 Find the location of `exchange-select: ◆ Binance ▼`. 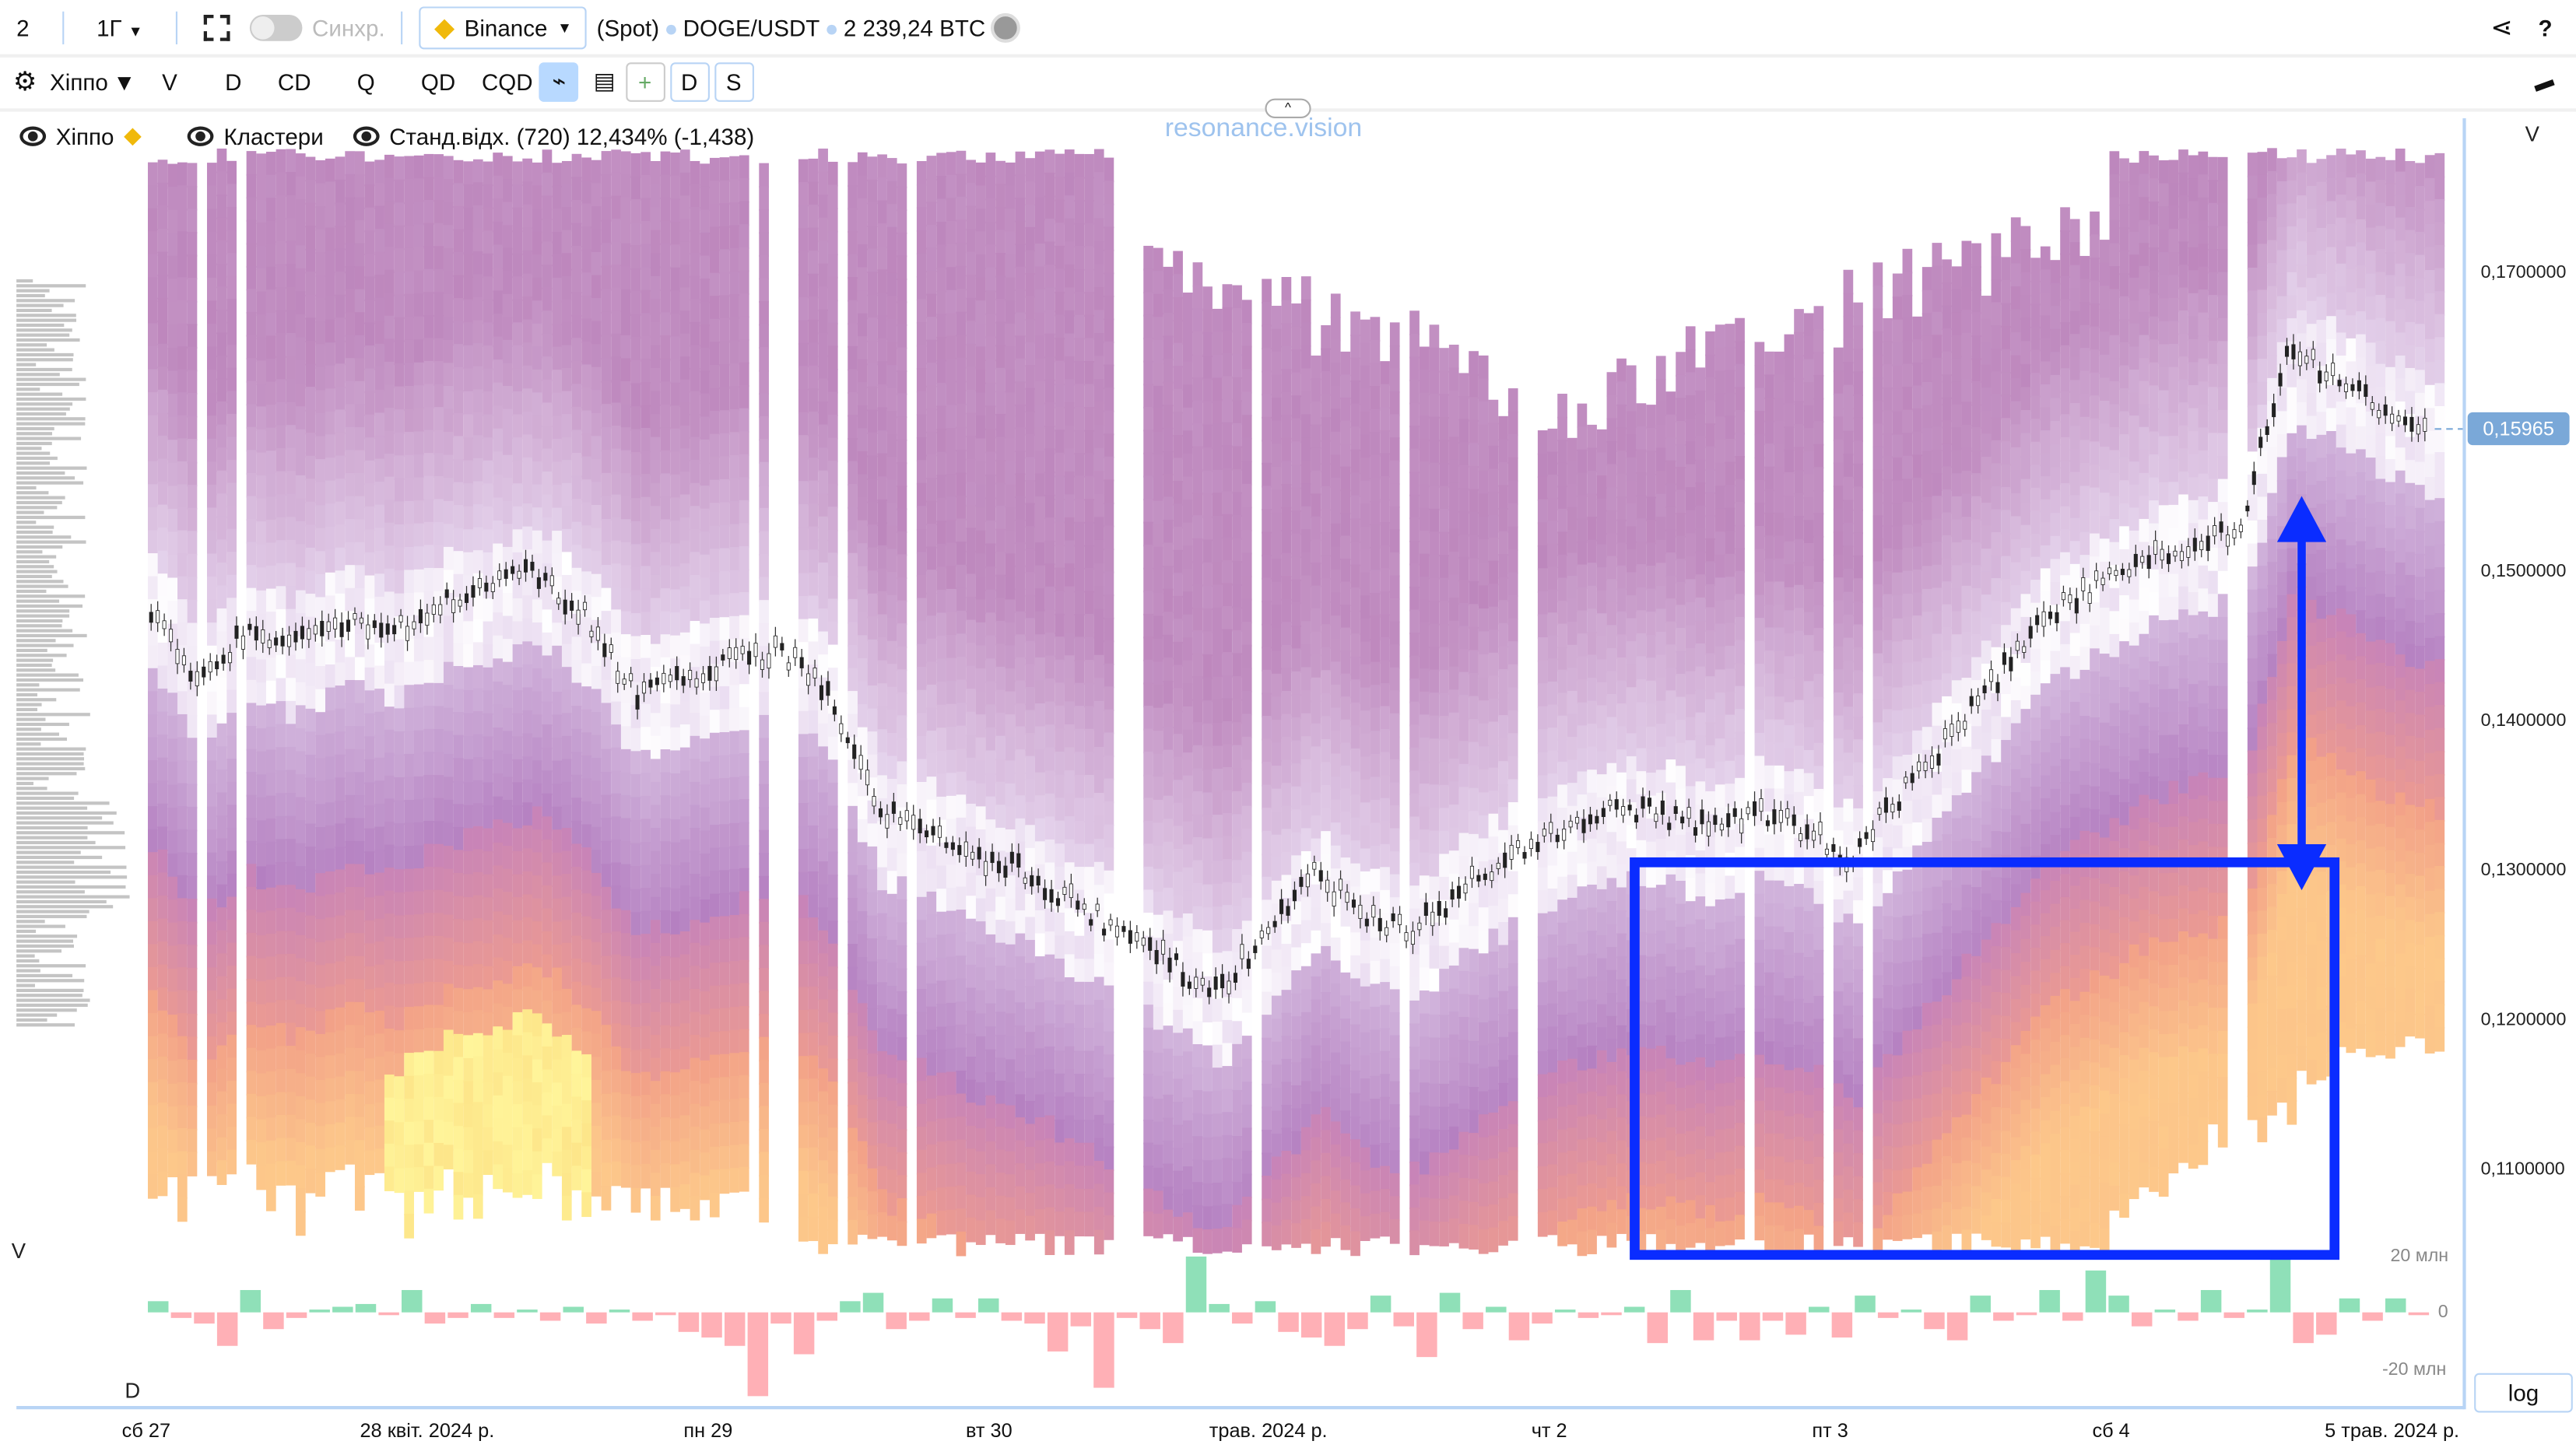

exchange-select: ◆ Binance ▼ is located at coordinates (503, 27).